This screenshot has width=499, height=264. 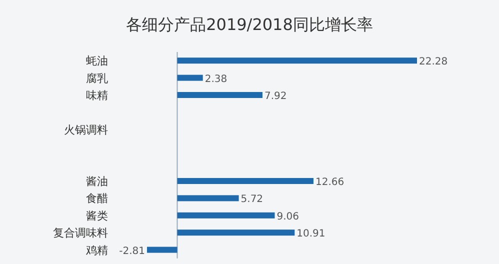 What do you see at coordinates (132, 251) in the screenshot?
I see `data-label: -2.81` at bounding box center [132, 251].